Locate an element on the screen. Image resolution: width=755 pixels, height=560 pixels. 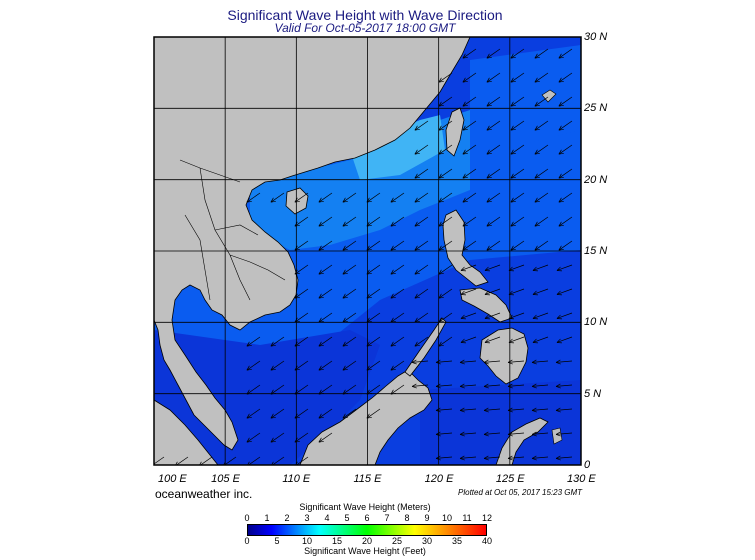
colorbar-feet-tick: 10 is located at coordinates (306, 541).